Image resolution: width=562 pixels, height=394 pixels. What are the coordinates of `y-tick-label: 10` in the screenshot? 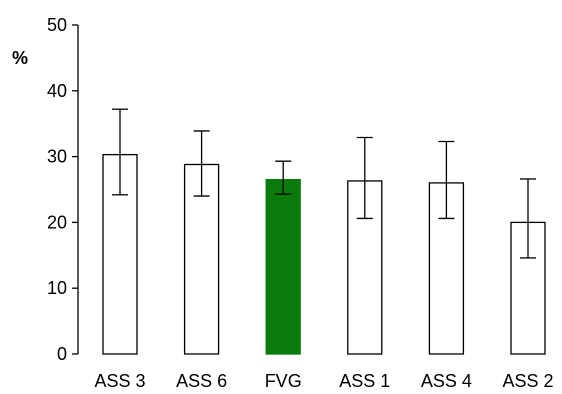 It's located at (57, 288).